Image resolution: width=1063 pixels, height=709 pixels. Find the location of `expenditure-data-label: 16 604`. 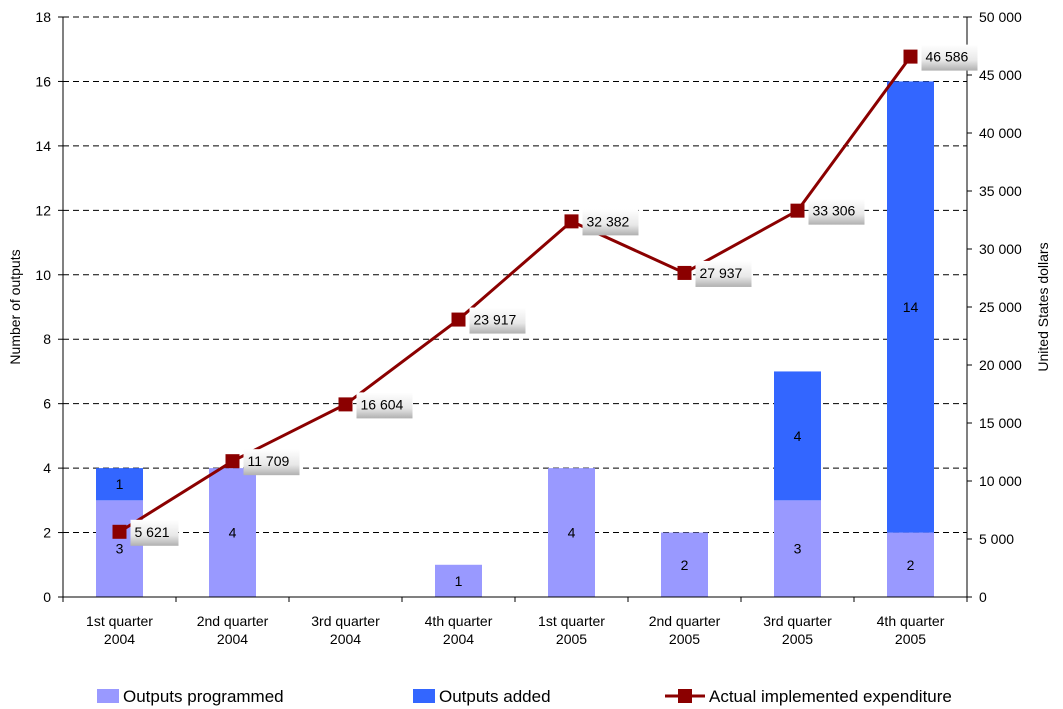

expenditure-data-label: 16 604 is located at coordinates (382, 404).